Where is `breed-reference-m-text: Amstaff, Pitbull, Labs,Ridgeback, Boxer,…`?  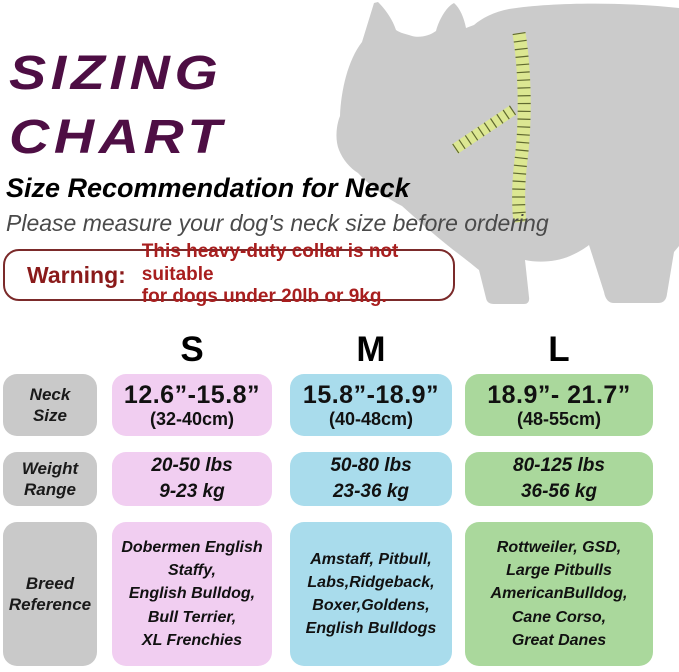
breed-reference-m-text: Amstaff, Pitbull, Labs,Ridgeback, Boxer,… is located at coordinates (371, 594).